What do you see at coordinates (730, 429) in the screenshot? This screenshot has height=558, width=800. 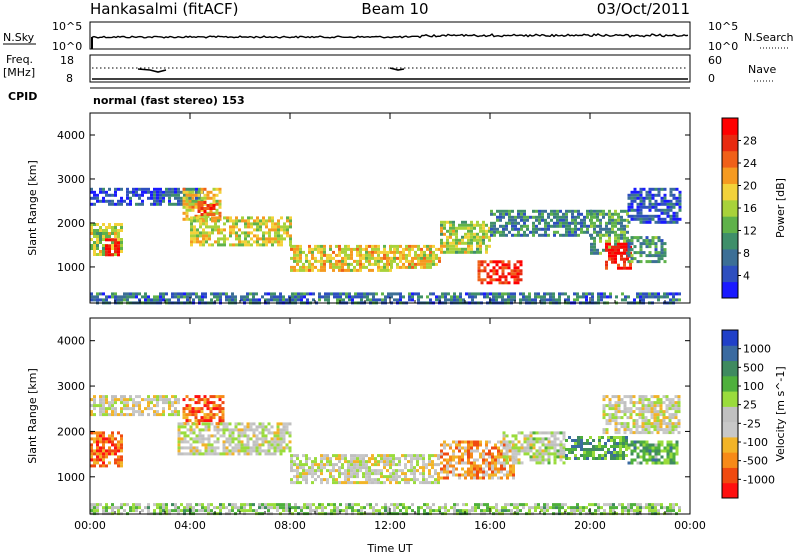 I see `colorbar-segment` at bounding box center [730, 429].